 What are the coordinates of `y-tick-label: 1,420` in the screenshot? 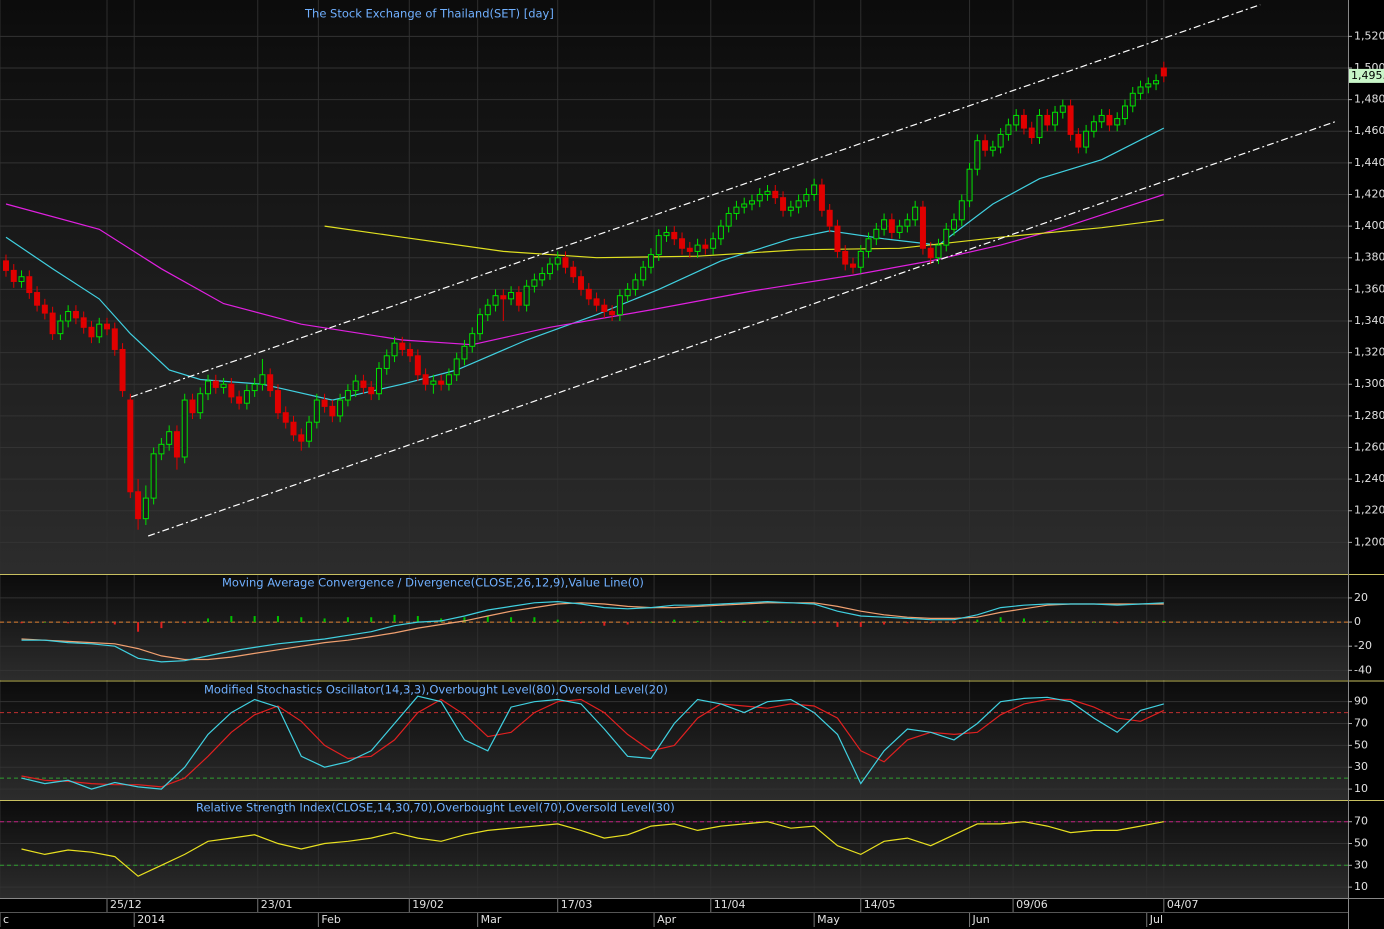 It's located at (1369, 193).